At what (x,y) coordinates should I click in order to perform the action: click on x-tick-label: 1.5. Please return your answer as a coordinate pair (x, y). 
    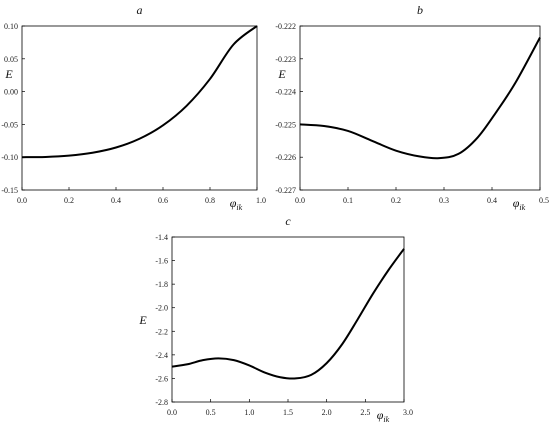
    Looking at the image, I should click on (288, 412).